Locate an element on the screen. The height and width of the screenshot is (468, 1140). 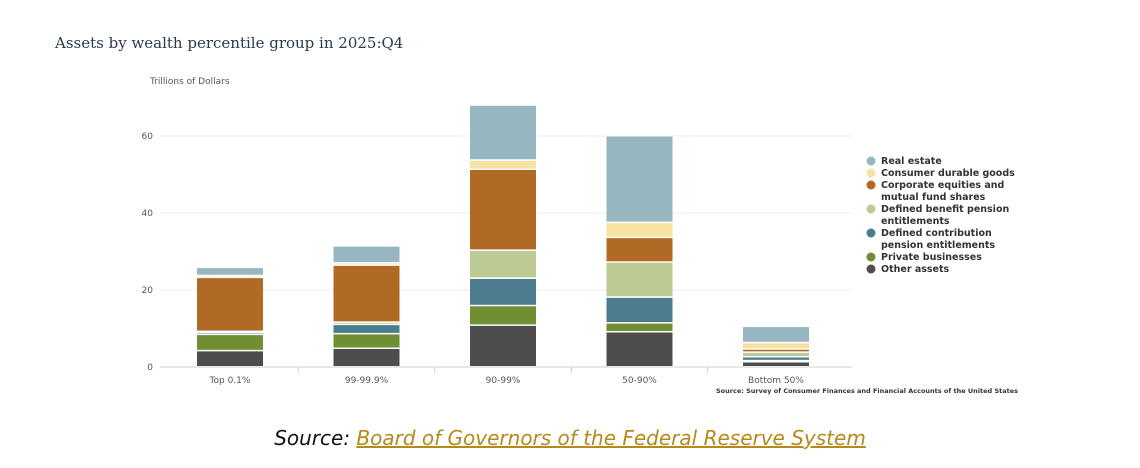
y-axis-label: Trillions of Dollars is located at coordinates (189, 82).